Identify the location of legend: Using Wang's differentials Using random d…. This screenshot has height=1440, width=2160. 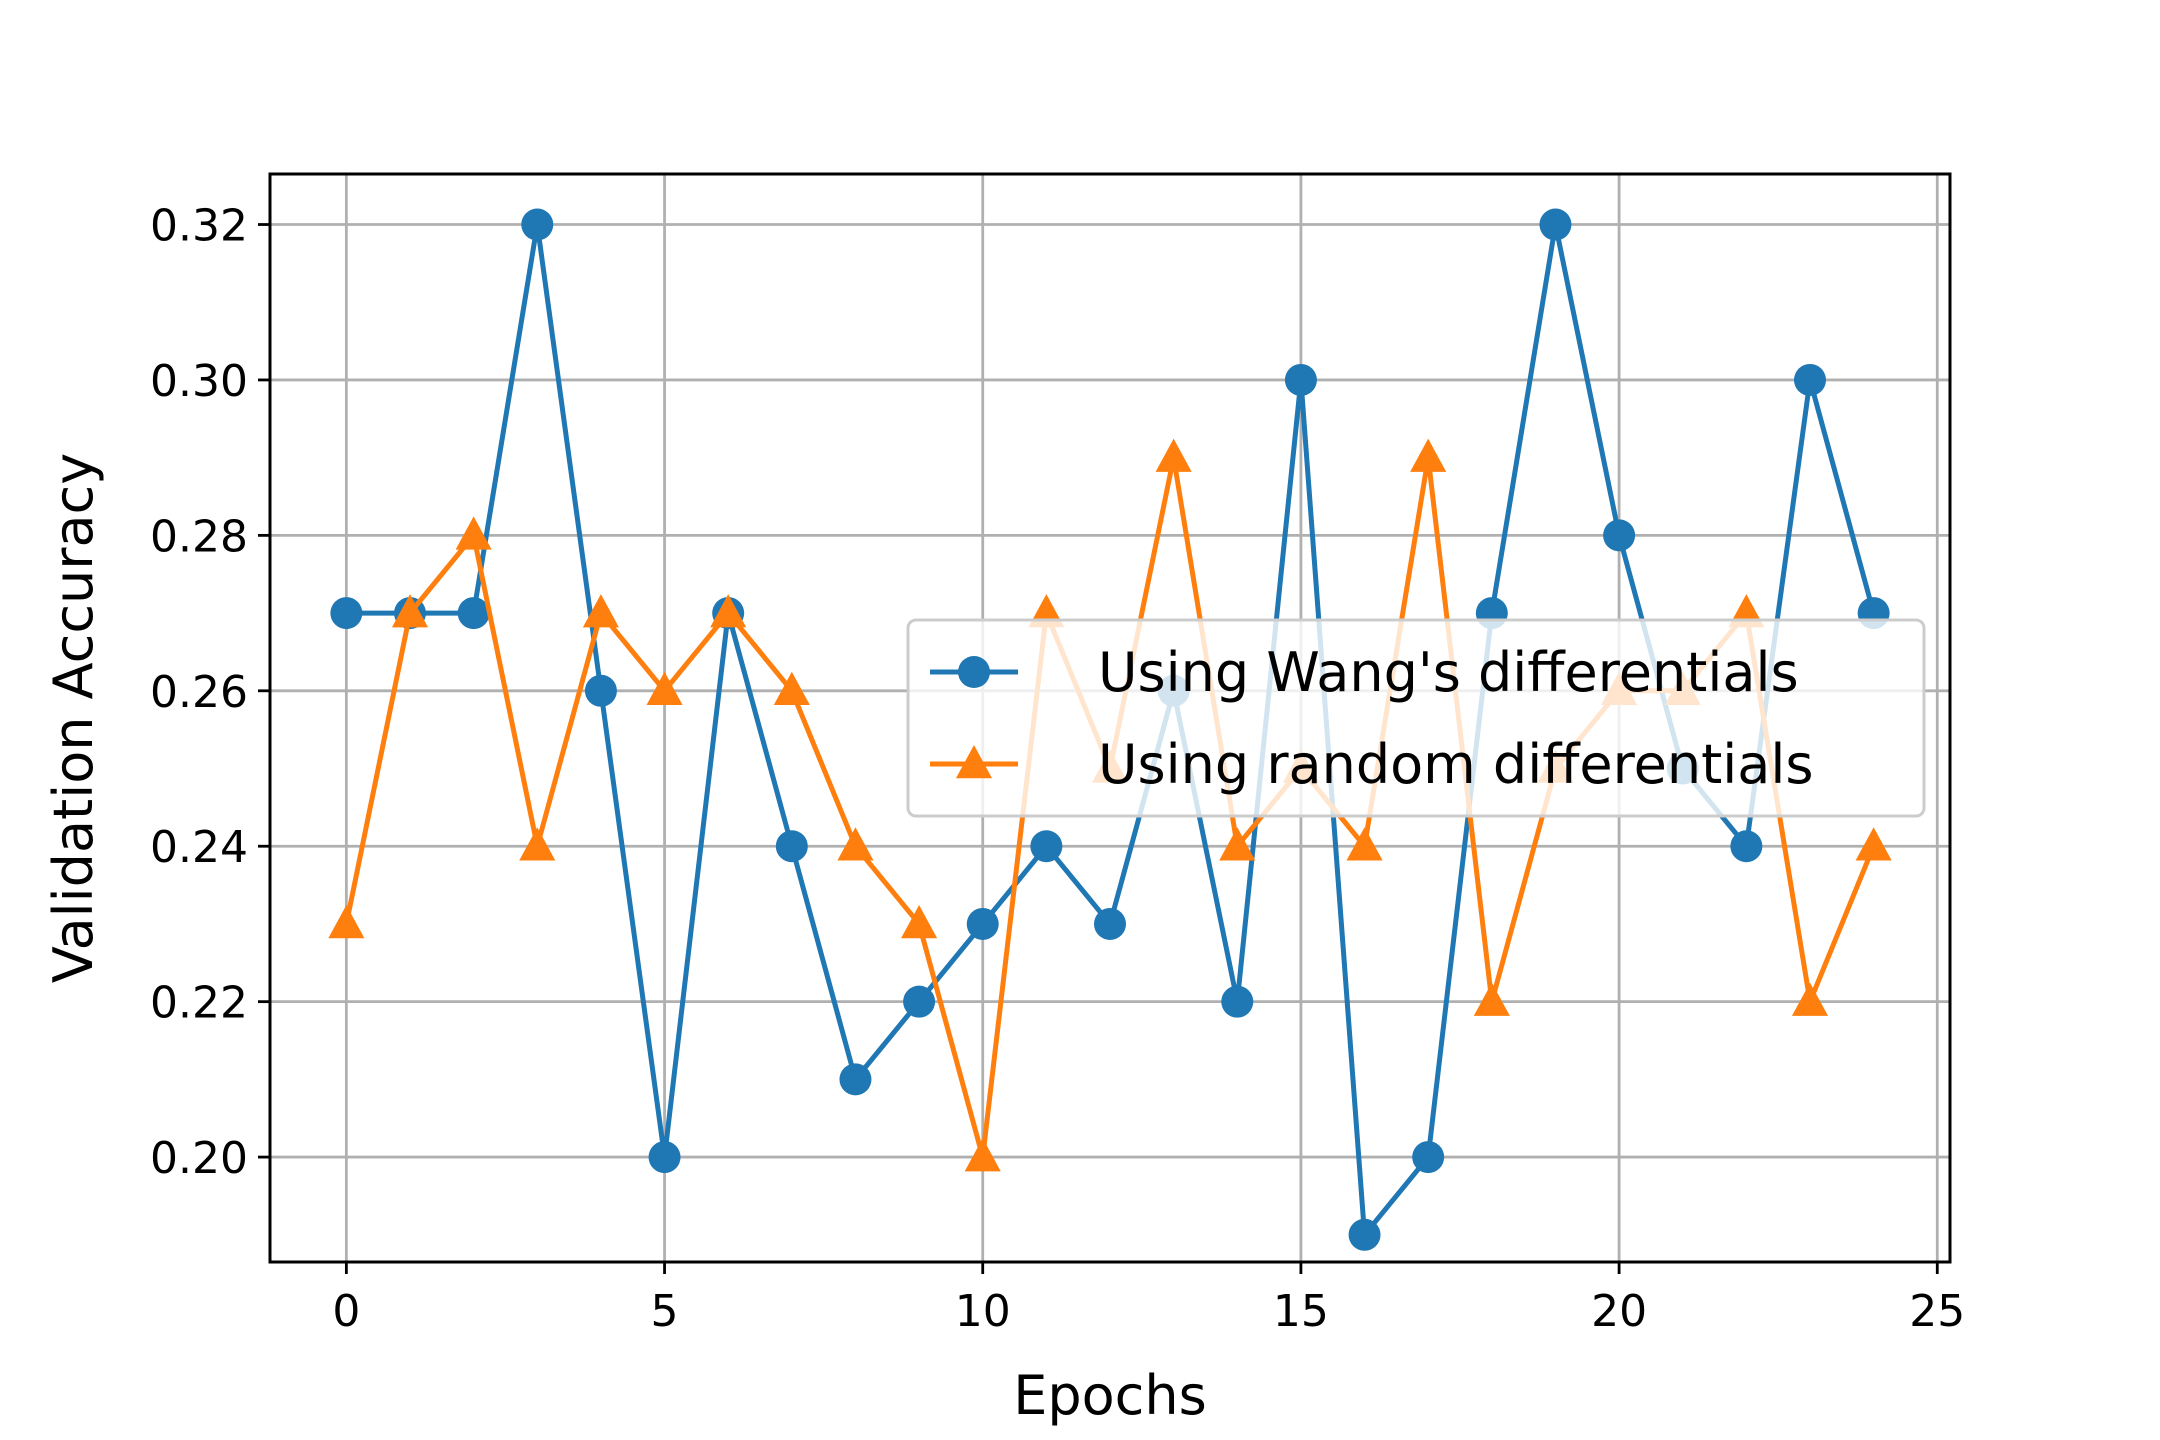
(1416, 718).